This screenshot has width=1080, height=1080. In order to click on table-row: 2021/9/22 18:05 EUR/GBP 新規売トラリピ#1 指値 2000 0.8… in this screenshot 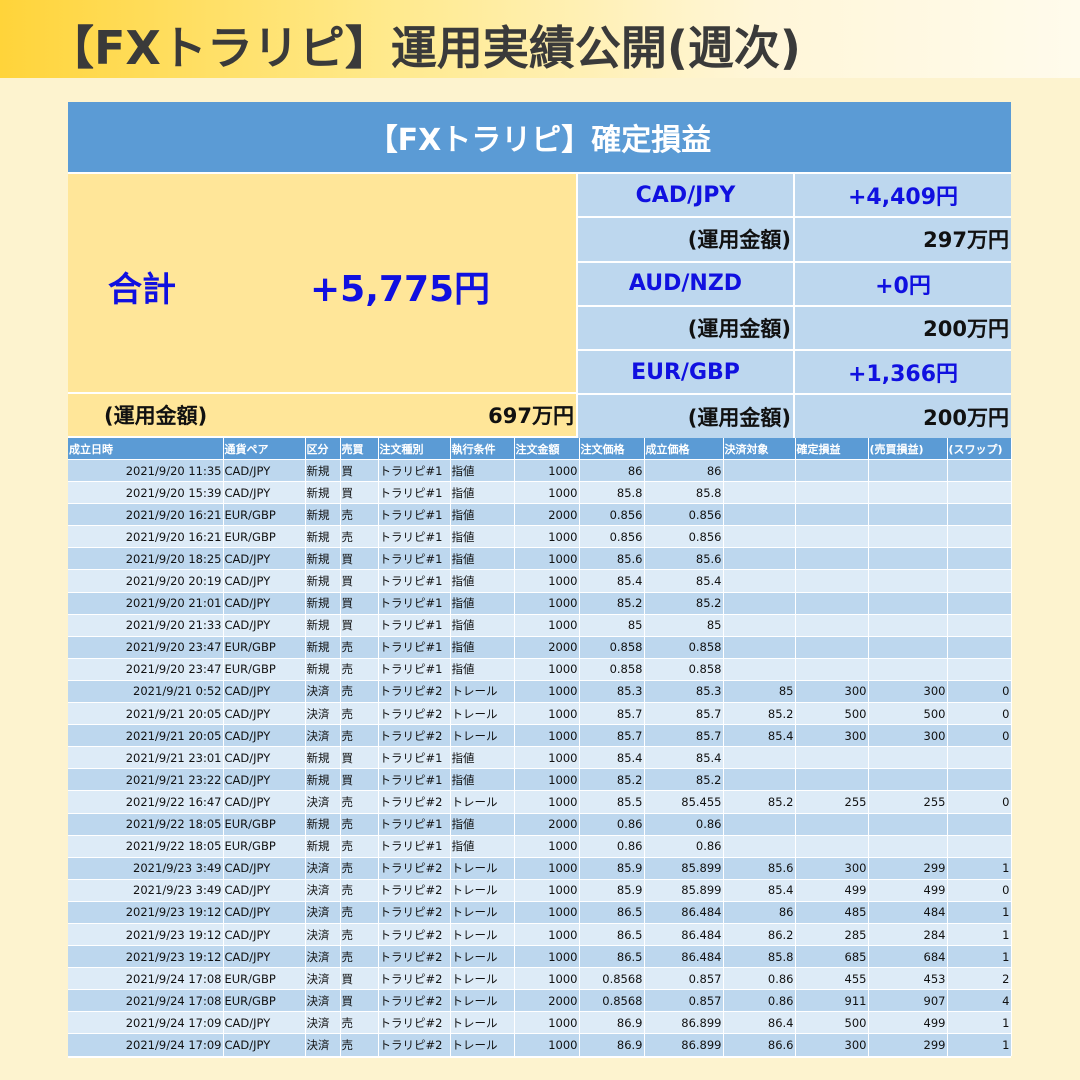, I will do `click(540, 824)`.